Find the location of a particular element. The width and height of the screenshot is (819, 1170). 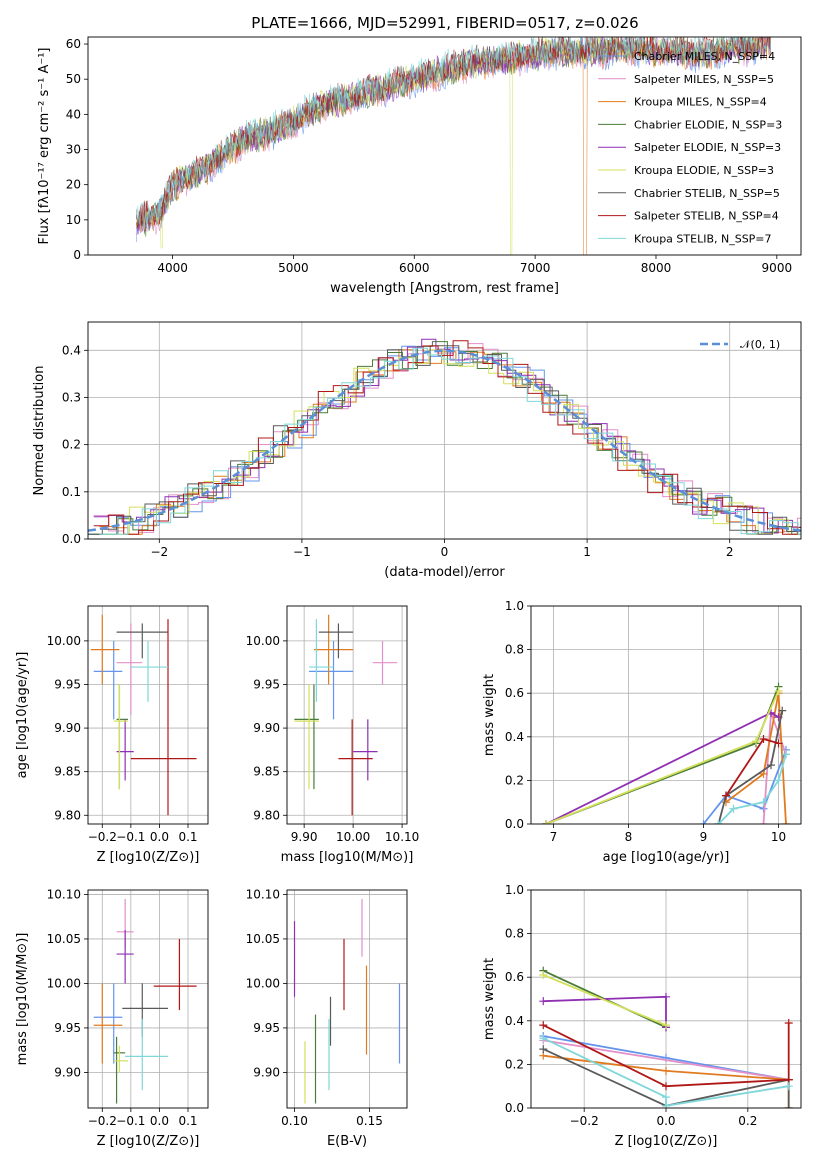

y-axis-label: mass [log10(M/M⊙)] is located at coordinates (22, 999).